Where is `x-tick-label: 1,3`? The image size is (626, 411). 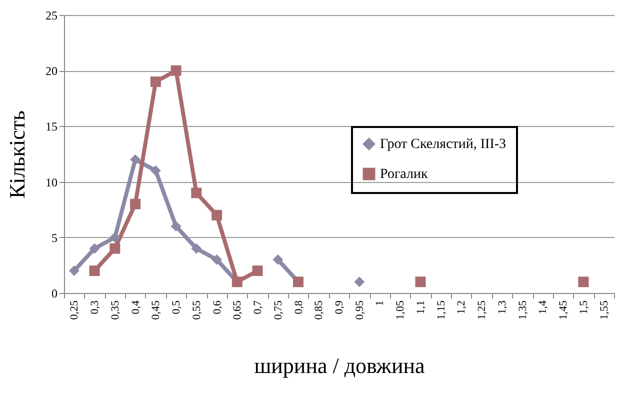 x-tick-label: 1,3 is located at coordinates (502, 307).